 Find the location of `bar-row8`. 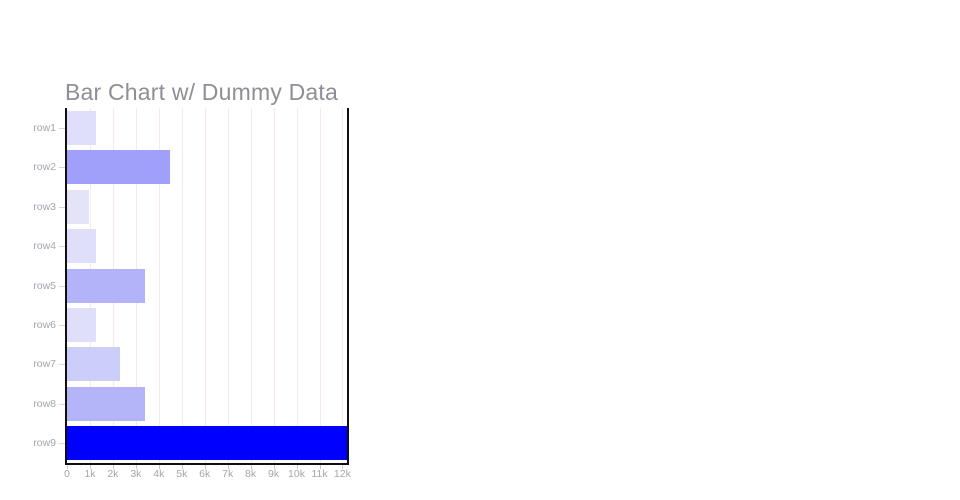

bar-row8 is located at coordinates (106, 403).